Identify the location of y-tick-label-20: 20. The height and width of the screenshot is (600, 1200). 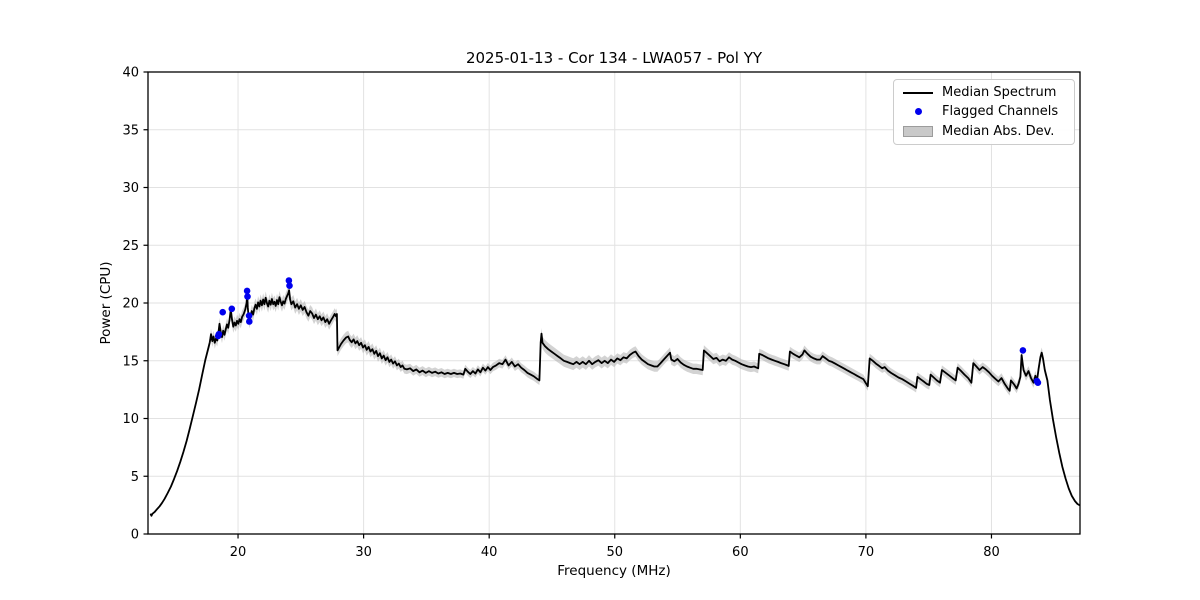
(130, 304).